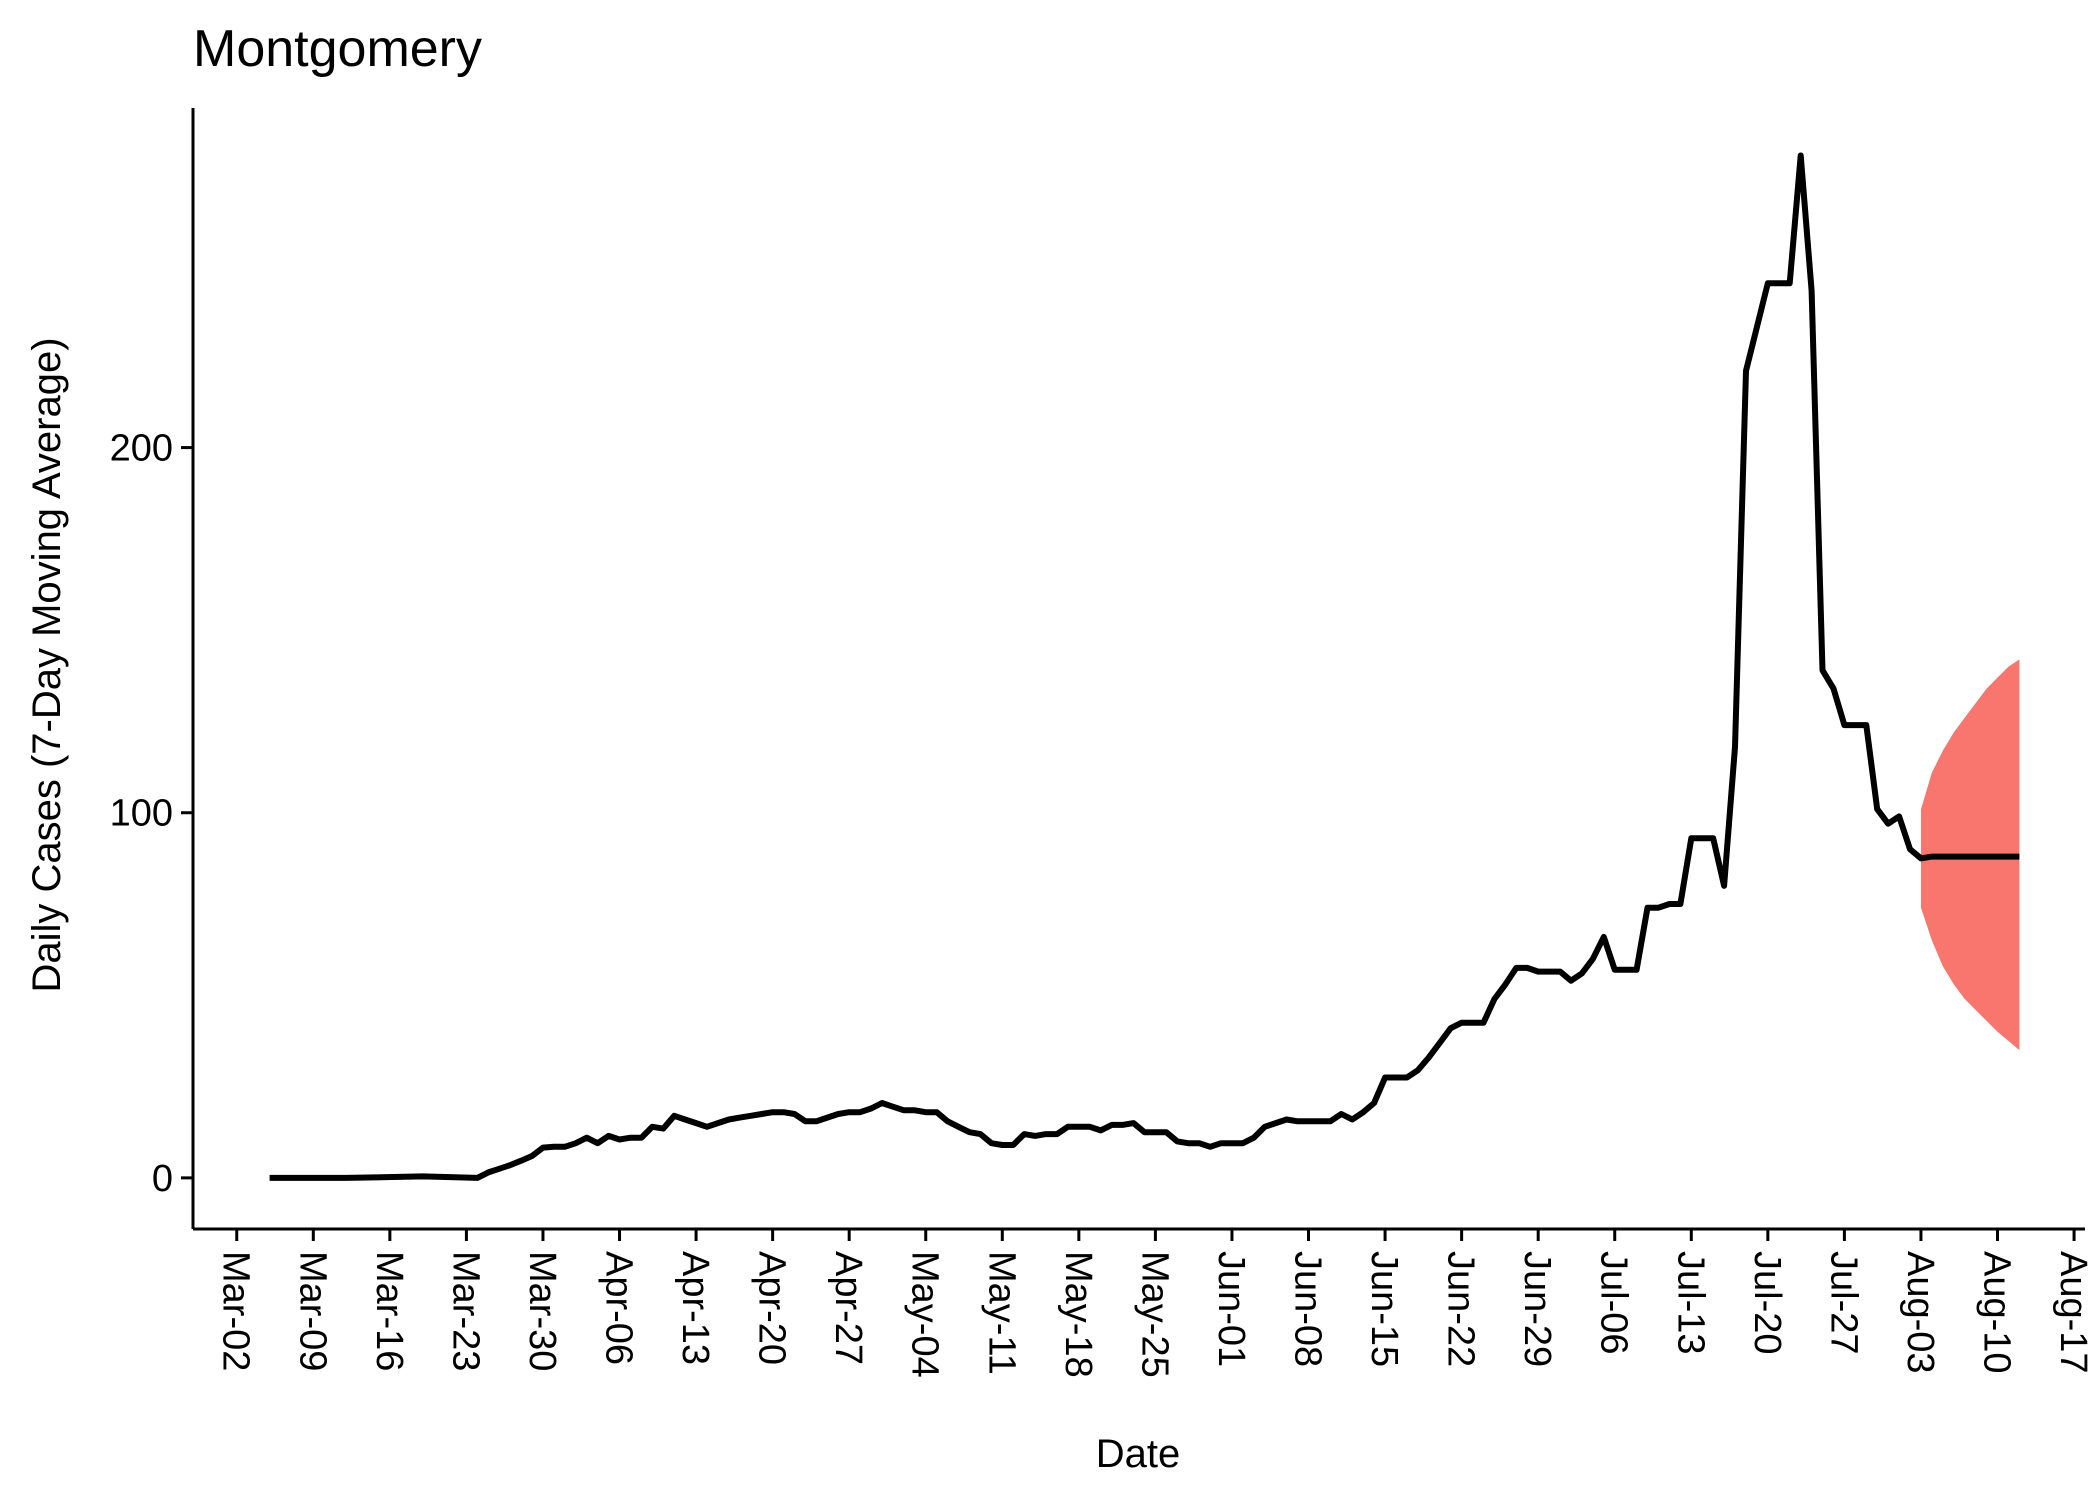  Describe the element at coordinates (1614, 1303) in the screenshot. I see `x-tick-label: Jul-06` at that location.